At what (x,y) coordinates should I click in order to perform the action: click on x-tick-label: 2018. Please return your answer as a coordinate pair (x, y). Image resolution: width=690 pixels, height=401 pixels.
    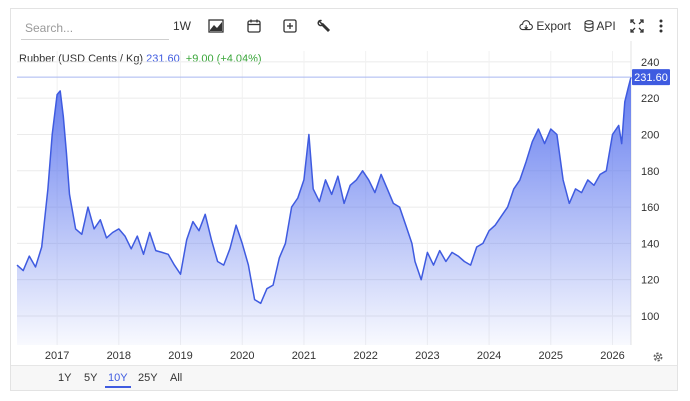
    Looking at the image, I should click on (119, 356).